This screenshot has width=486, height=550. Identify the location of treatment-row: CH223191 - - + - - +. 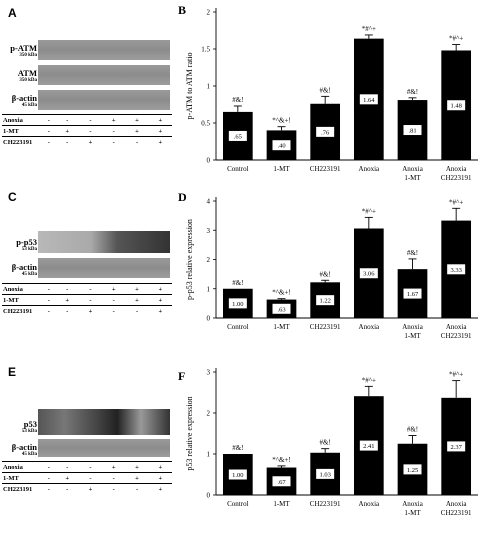
(87, 310).